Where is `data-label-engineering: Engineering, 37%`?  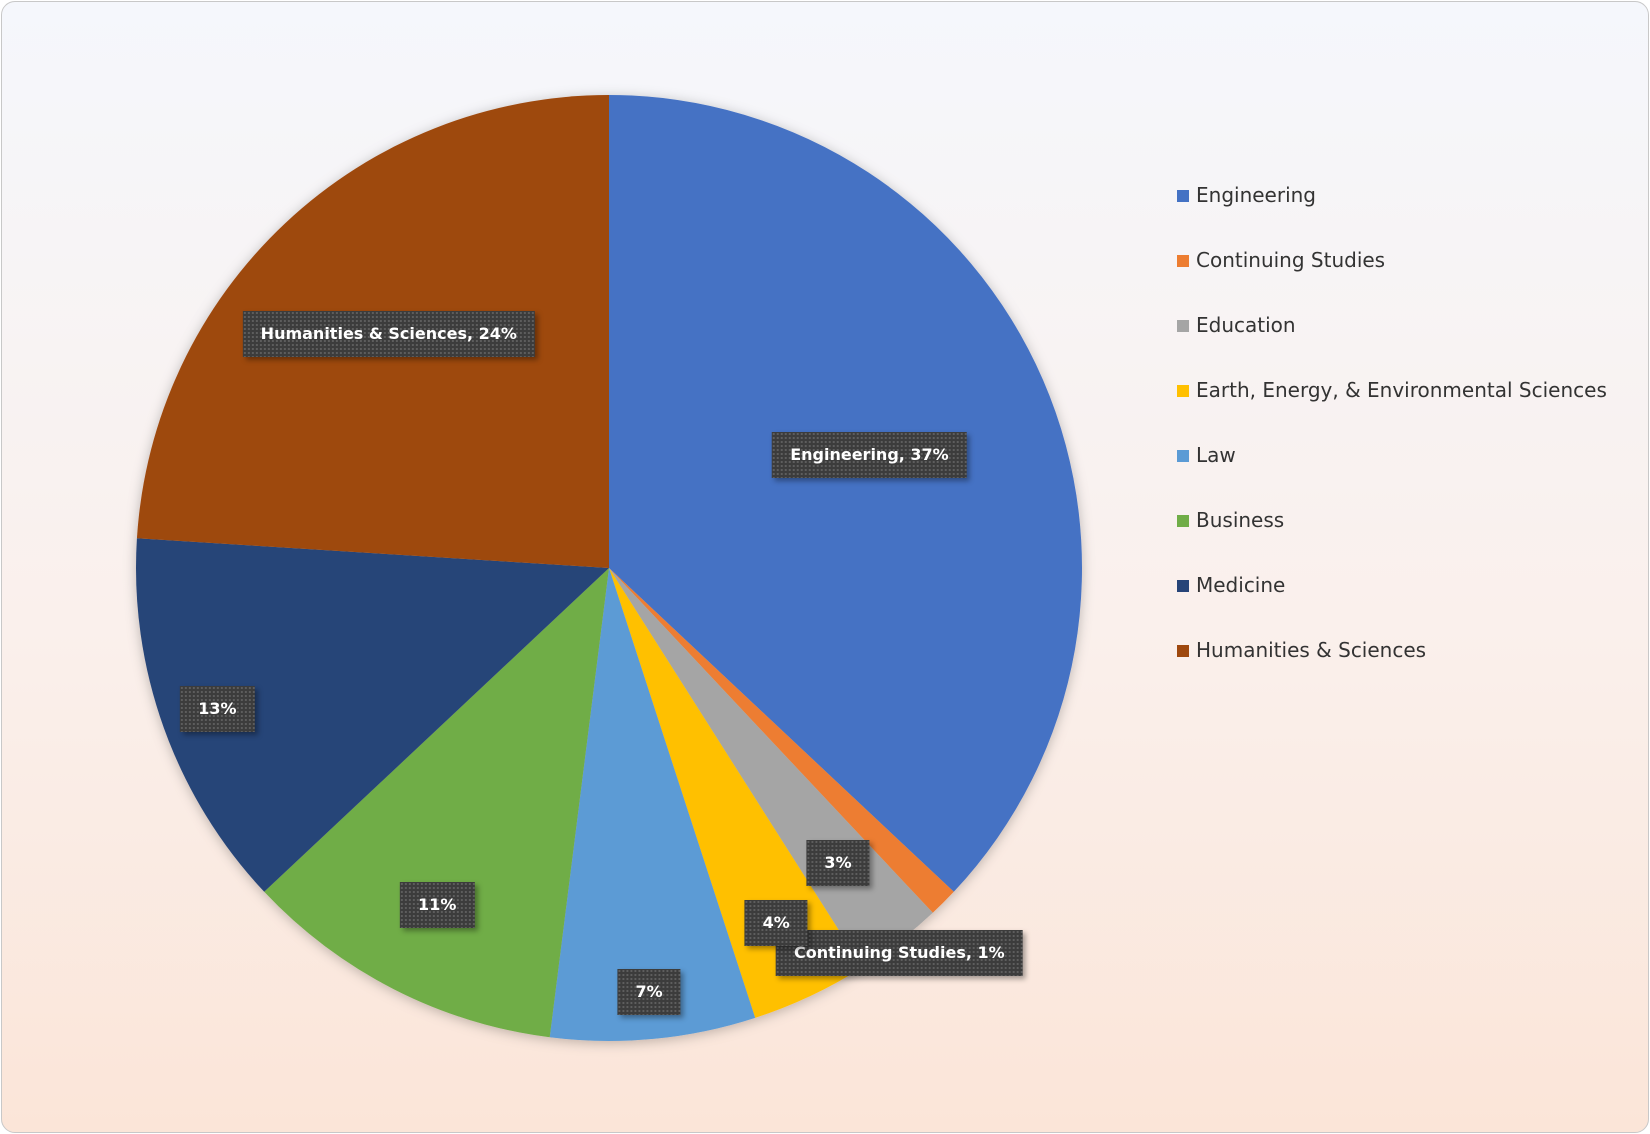
data-label-engineering: Engineering, 37% is located at coordinates (869, 455).